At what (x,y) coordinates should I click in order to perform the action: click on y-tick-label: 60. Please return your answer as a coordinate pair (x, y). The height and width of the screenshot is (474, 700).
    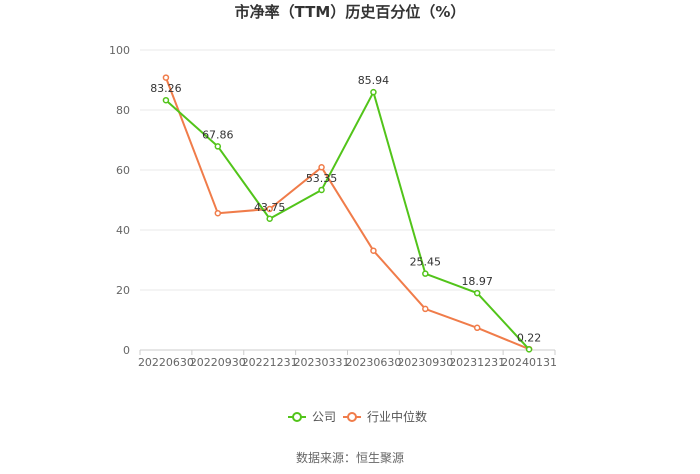
    Looking at the image, I should click on (123, 170).